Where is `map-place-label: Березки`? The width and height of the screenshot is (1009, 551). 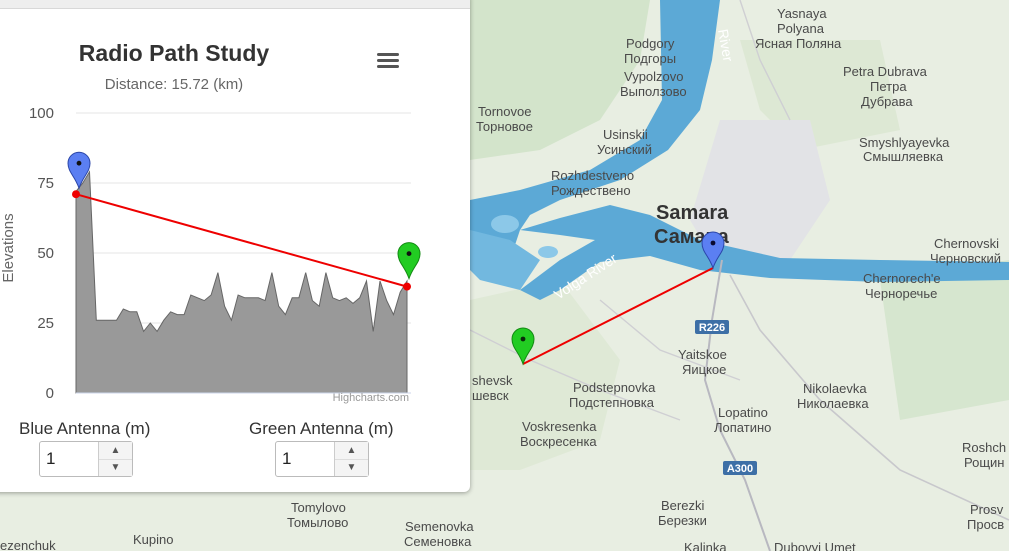
map-place-label: Березки is located at coordinates (682, 520).